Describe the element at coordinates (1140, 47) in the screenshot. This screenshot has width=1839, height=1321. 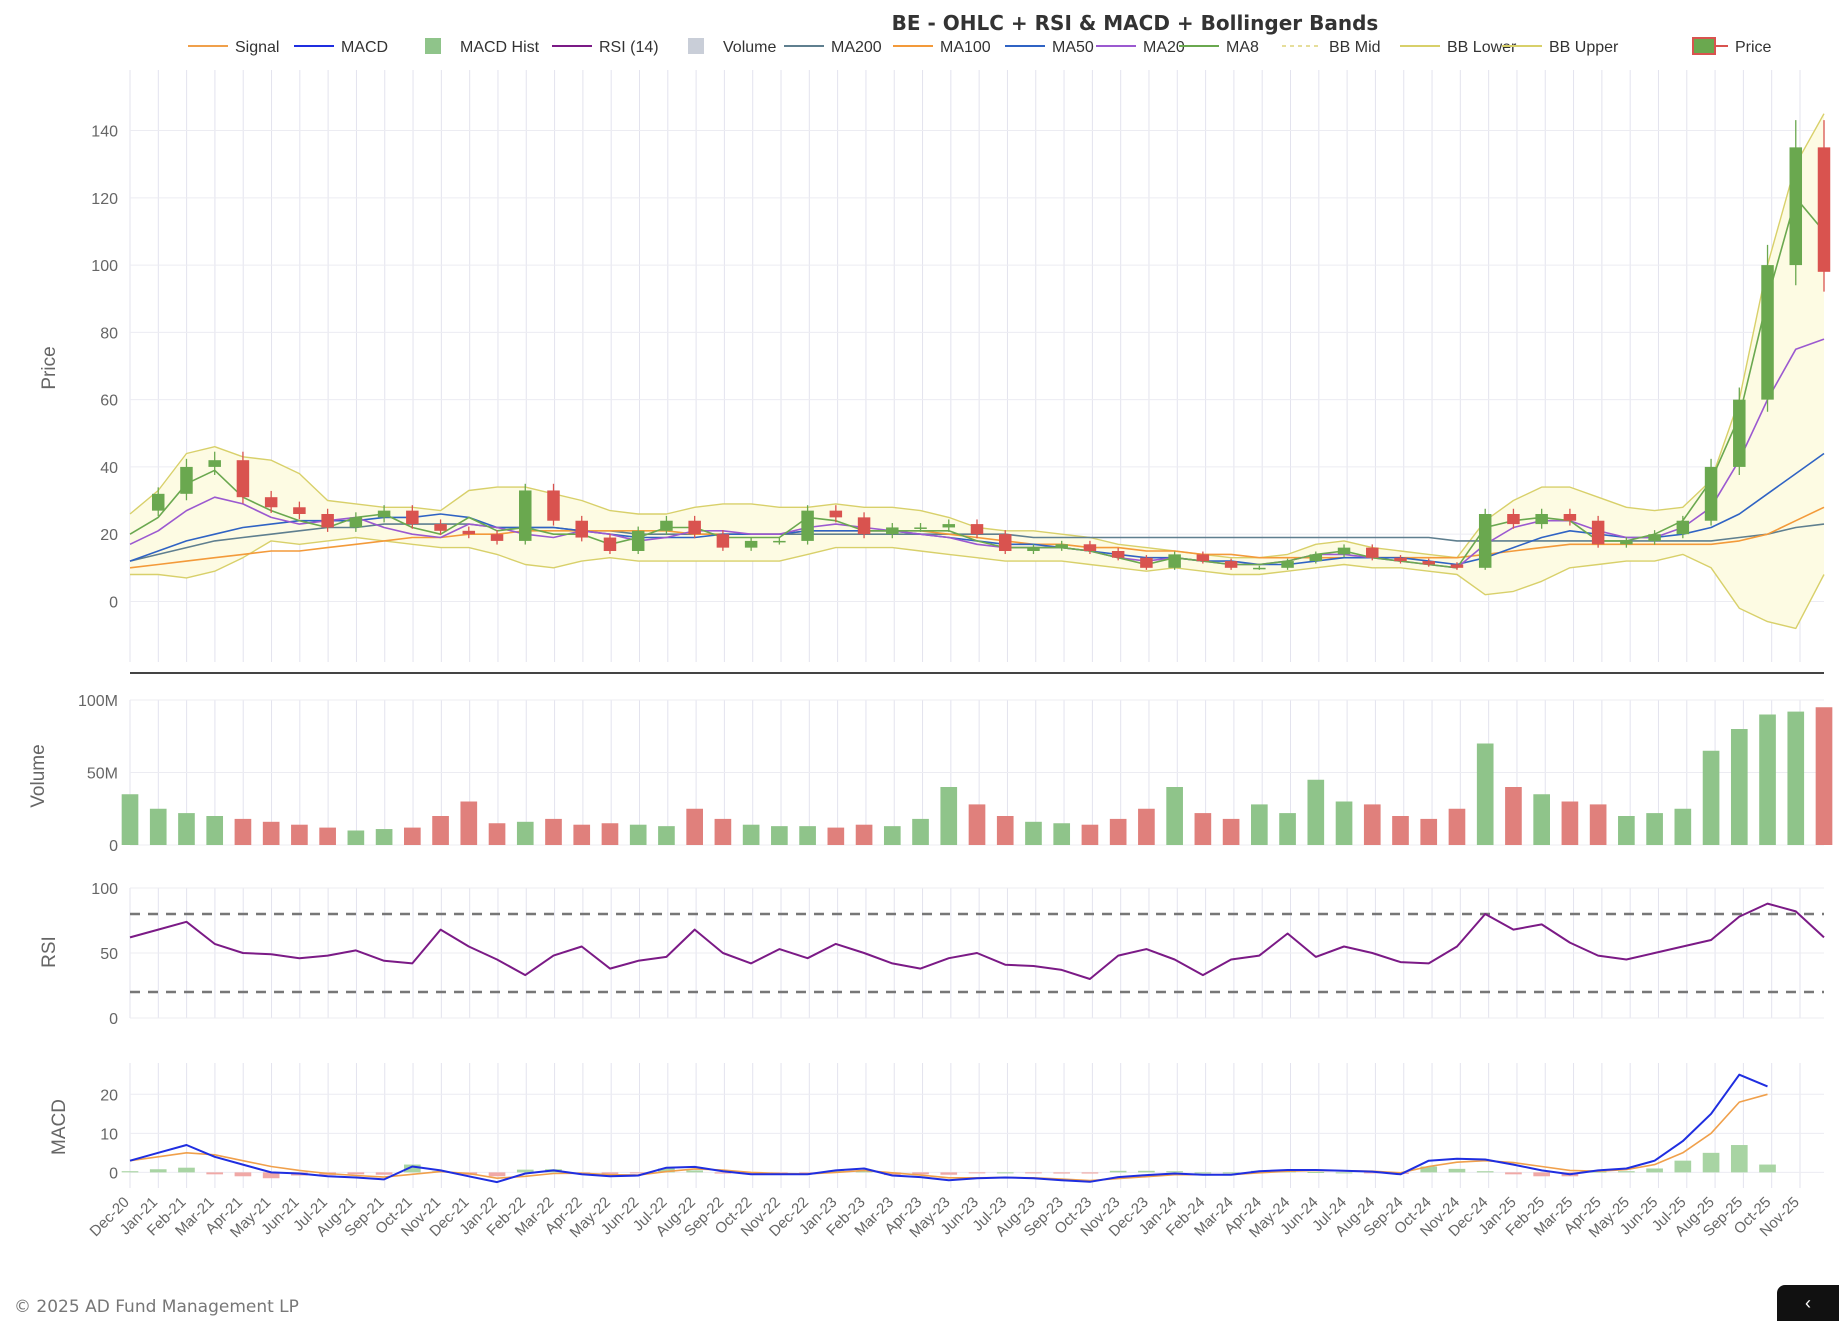
I see `legend-item-ma20: MA20` at that location.